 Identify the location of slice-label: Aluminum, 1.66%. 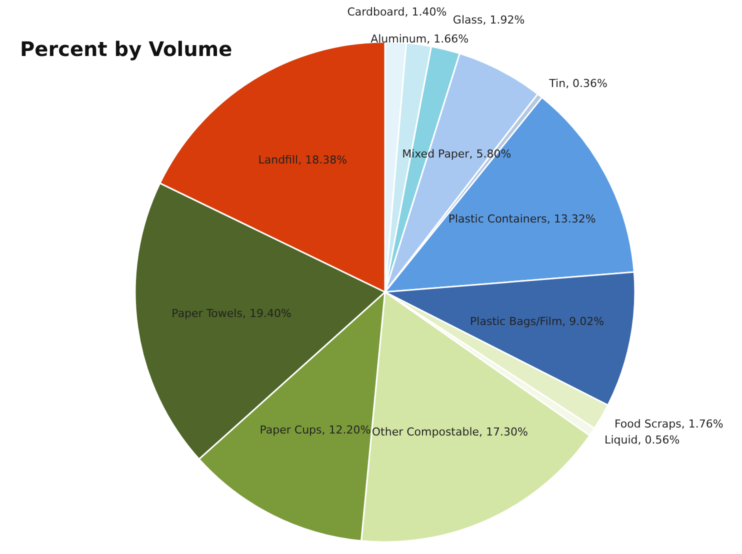
(419, 39).